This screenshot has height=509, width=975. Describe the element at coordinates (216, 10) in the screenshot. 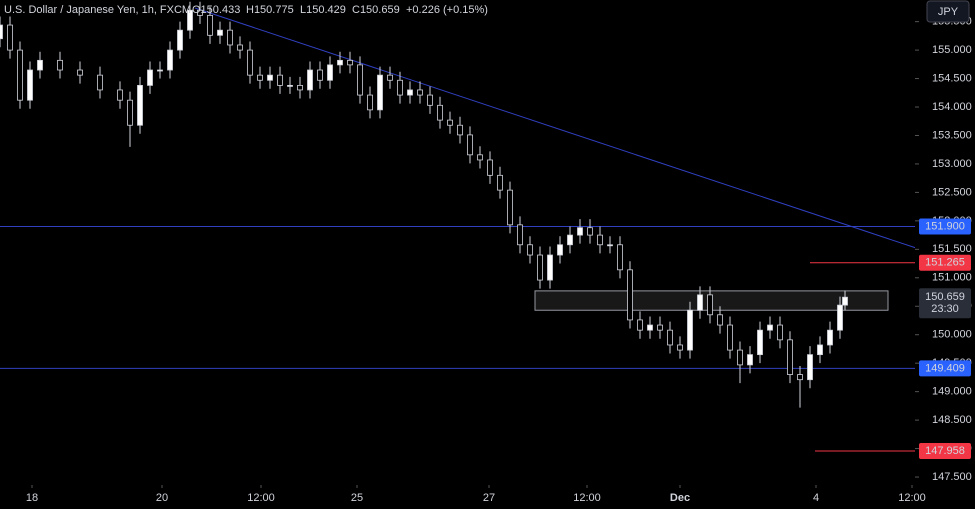

I see `ohlc-open: O150.433` at that location.